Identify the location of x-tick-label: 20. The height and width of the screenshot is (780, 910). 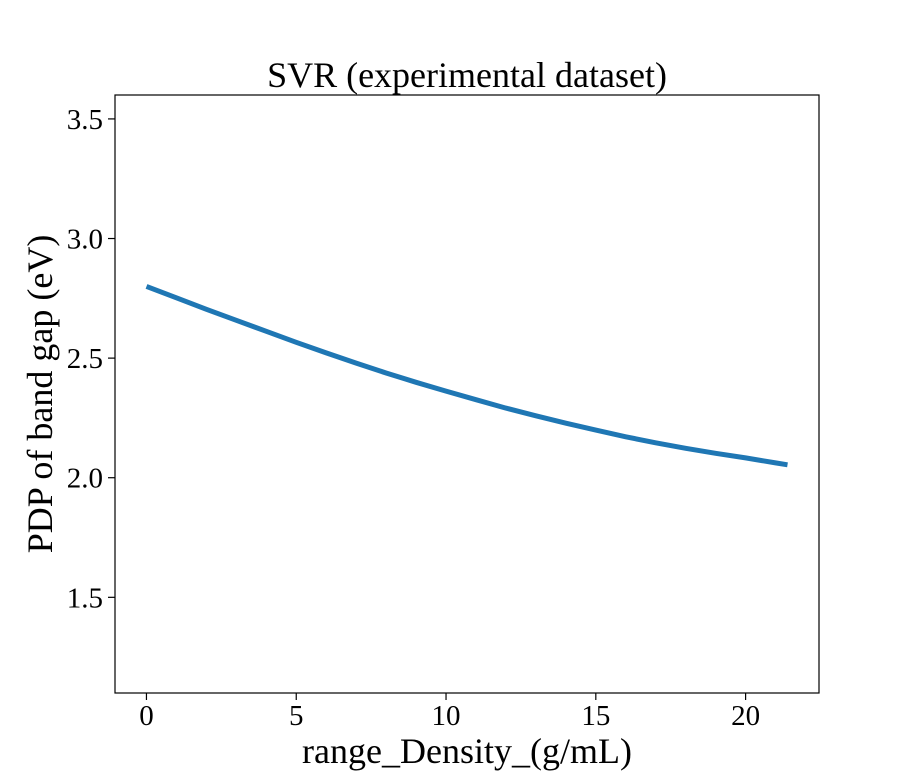
(745, 716).